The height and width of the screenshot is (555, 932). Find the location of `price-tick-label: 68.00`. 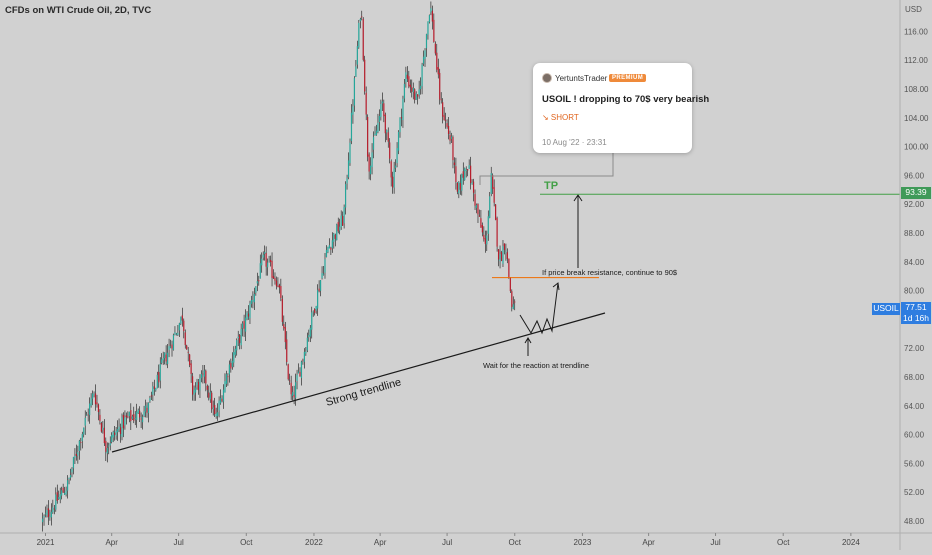

price-tick-label: 68.00 is located at coordinates (914, 377).